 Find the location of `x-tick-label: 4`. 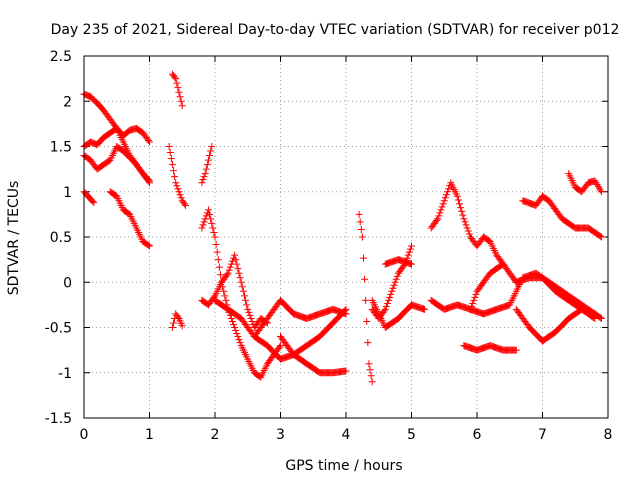

x-tick-label: 4 is located at coordinates (346, 435).